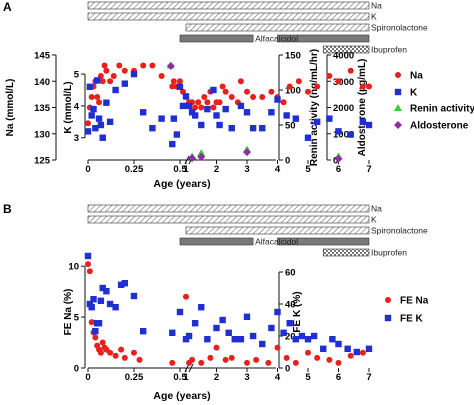  I want to click on legend: FE Na FE K, so click(406, 310).